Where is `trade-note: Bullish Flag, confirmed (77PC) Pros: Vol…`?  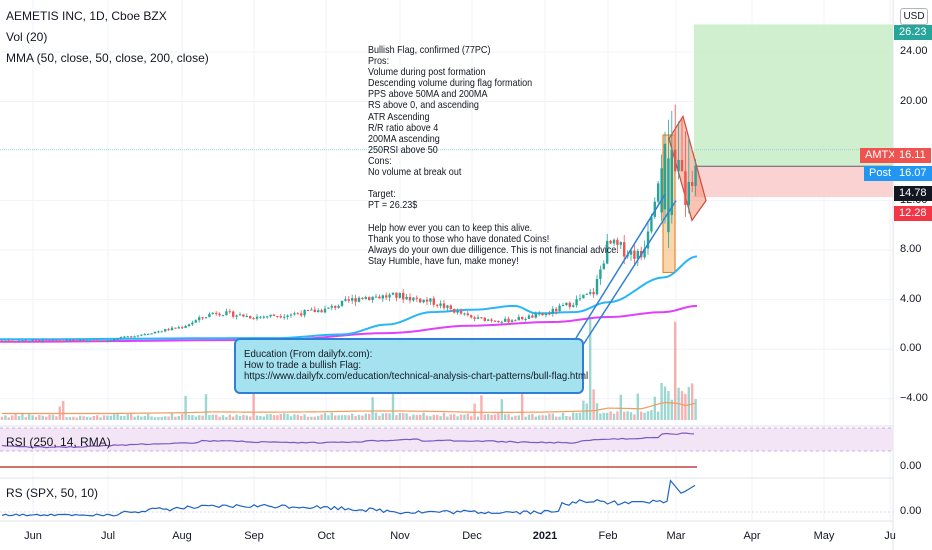 trade-note: Bullish Flag, confirmed (77PC) Pros: Vol… is located at coordinates (493, 155).